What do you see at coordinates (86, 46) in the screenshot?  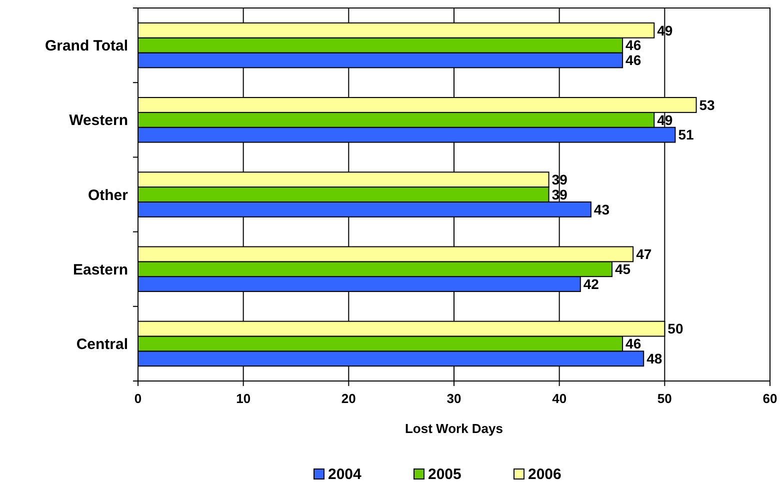 I see `y-tick-label: Grand Total` at bounding box center [86, 46].